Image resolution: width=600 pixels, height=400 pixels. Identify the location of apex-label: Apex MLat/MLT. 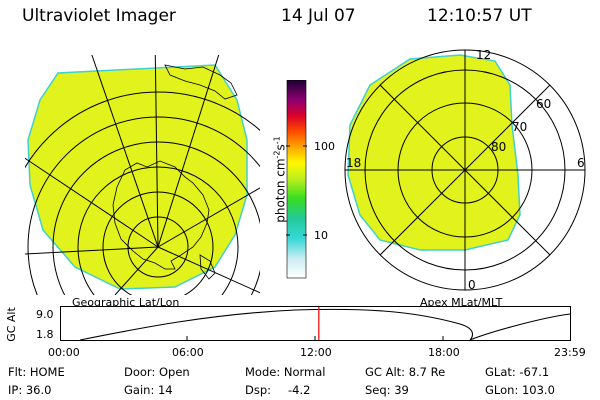
(461, 302).